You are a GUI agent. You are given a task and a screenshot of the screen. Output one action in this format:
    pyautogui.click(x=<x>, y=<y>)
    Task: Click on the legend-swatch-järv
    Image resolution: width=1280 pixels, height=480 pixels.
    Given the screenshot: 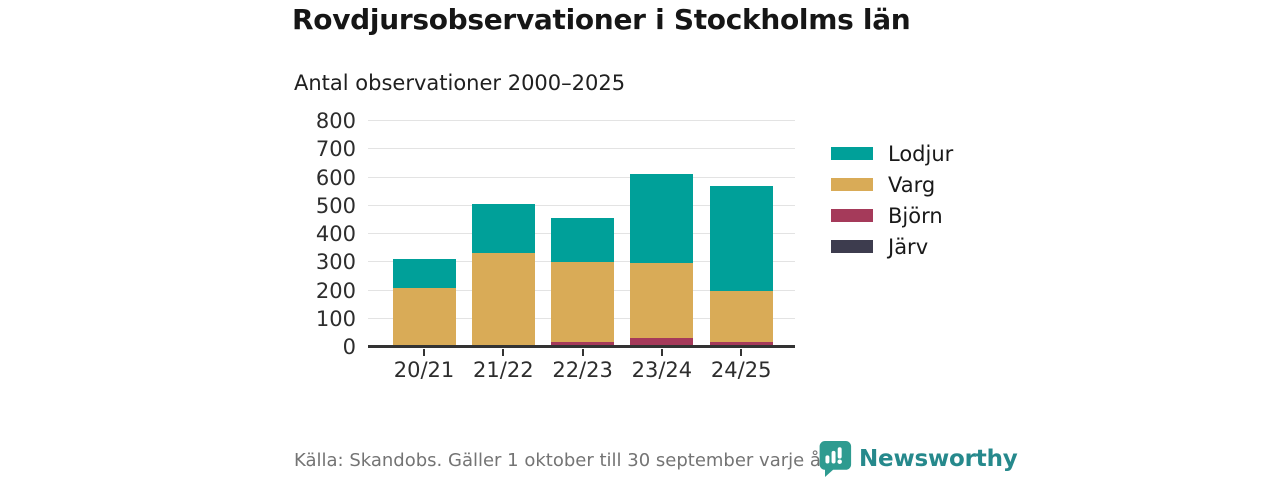 What is the action you would take?
    pyautogui.click(x=852, y=246)
    